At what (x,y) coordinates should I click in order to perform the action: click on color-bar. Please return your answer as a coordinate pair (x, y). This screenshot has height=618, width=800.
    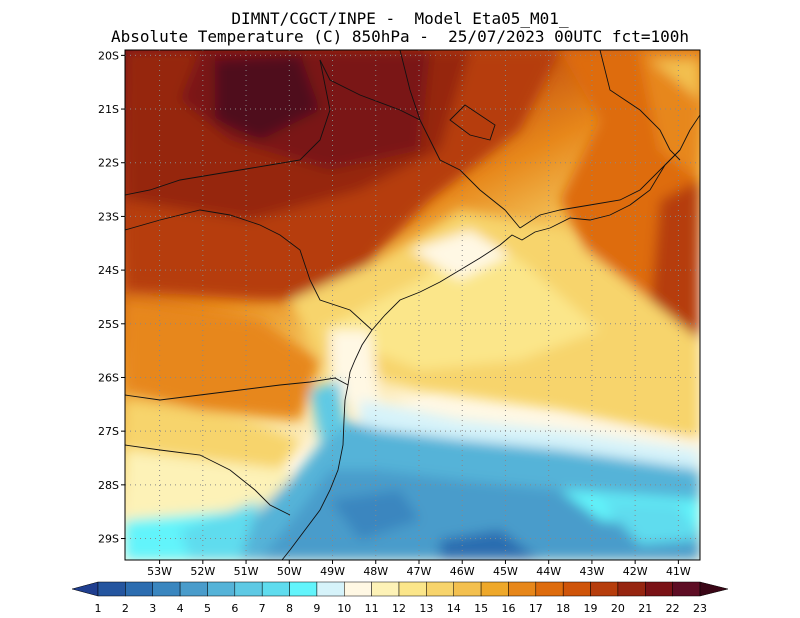
    Looking at the image, I should click on (400, 589).